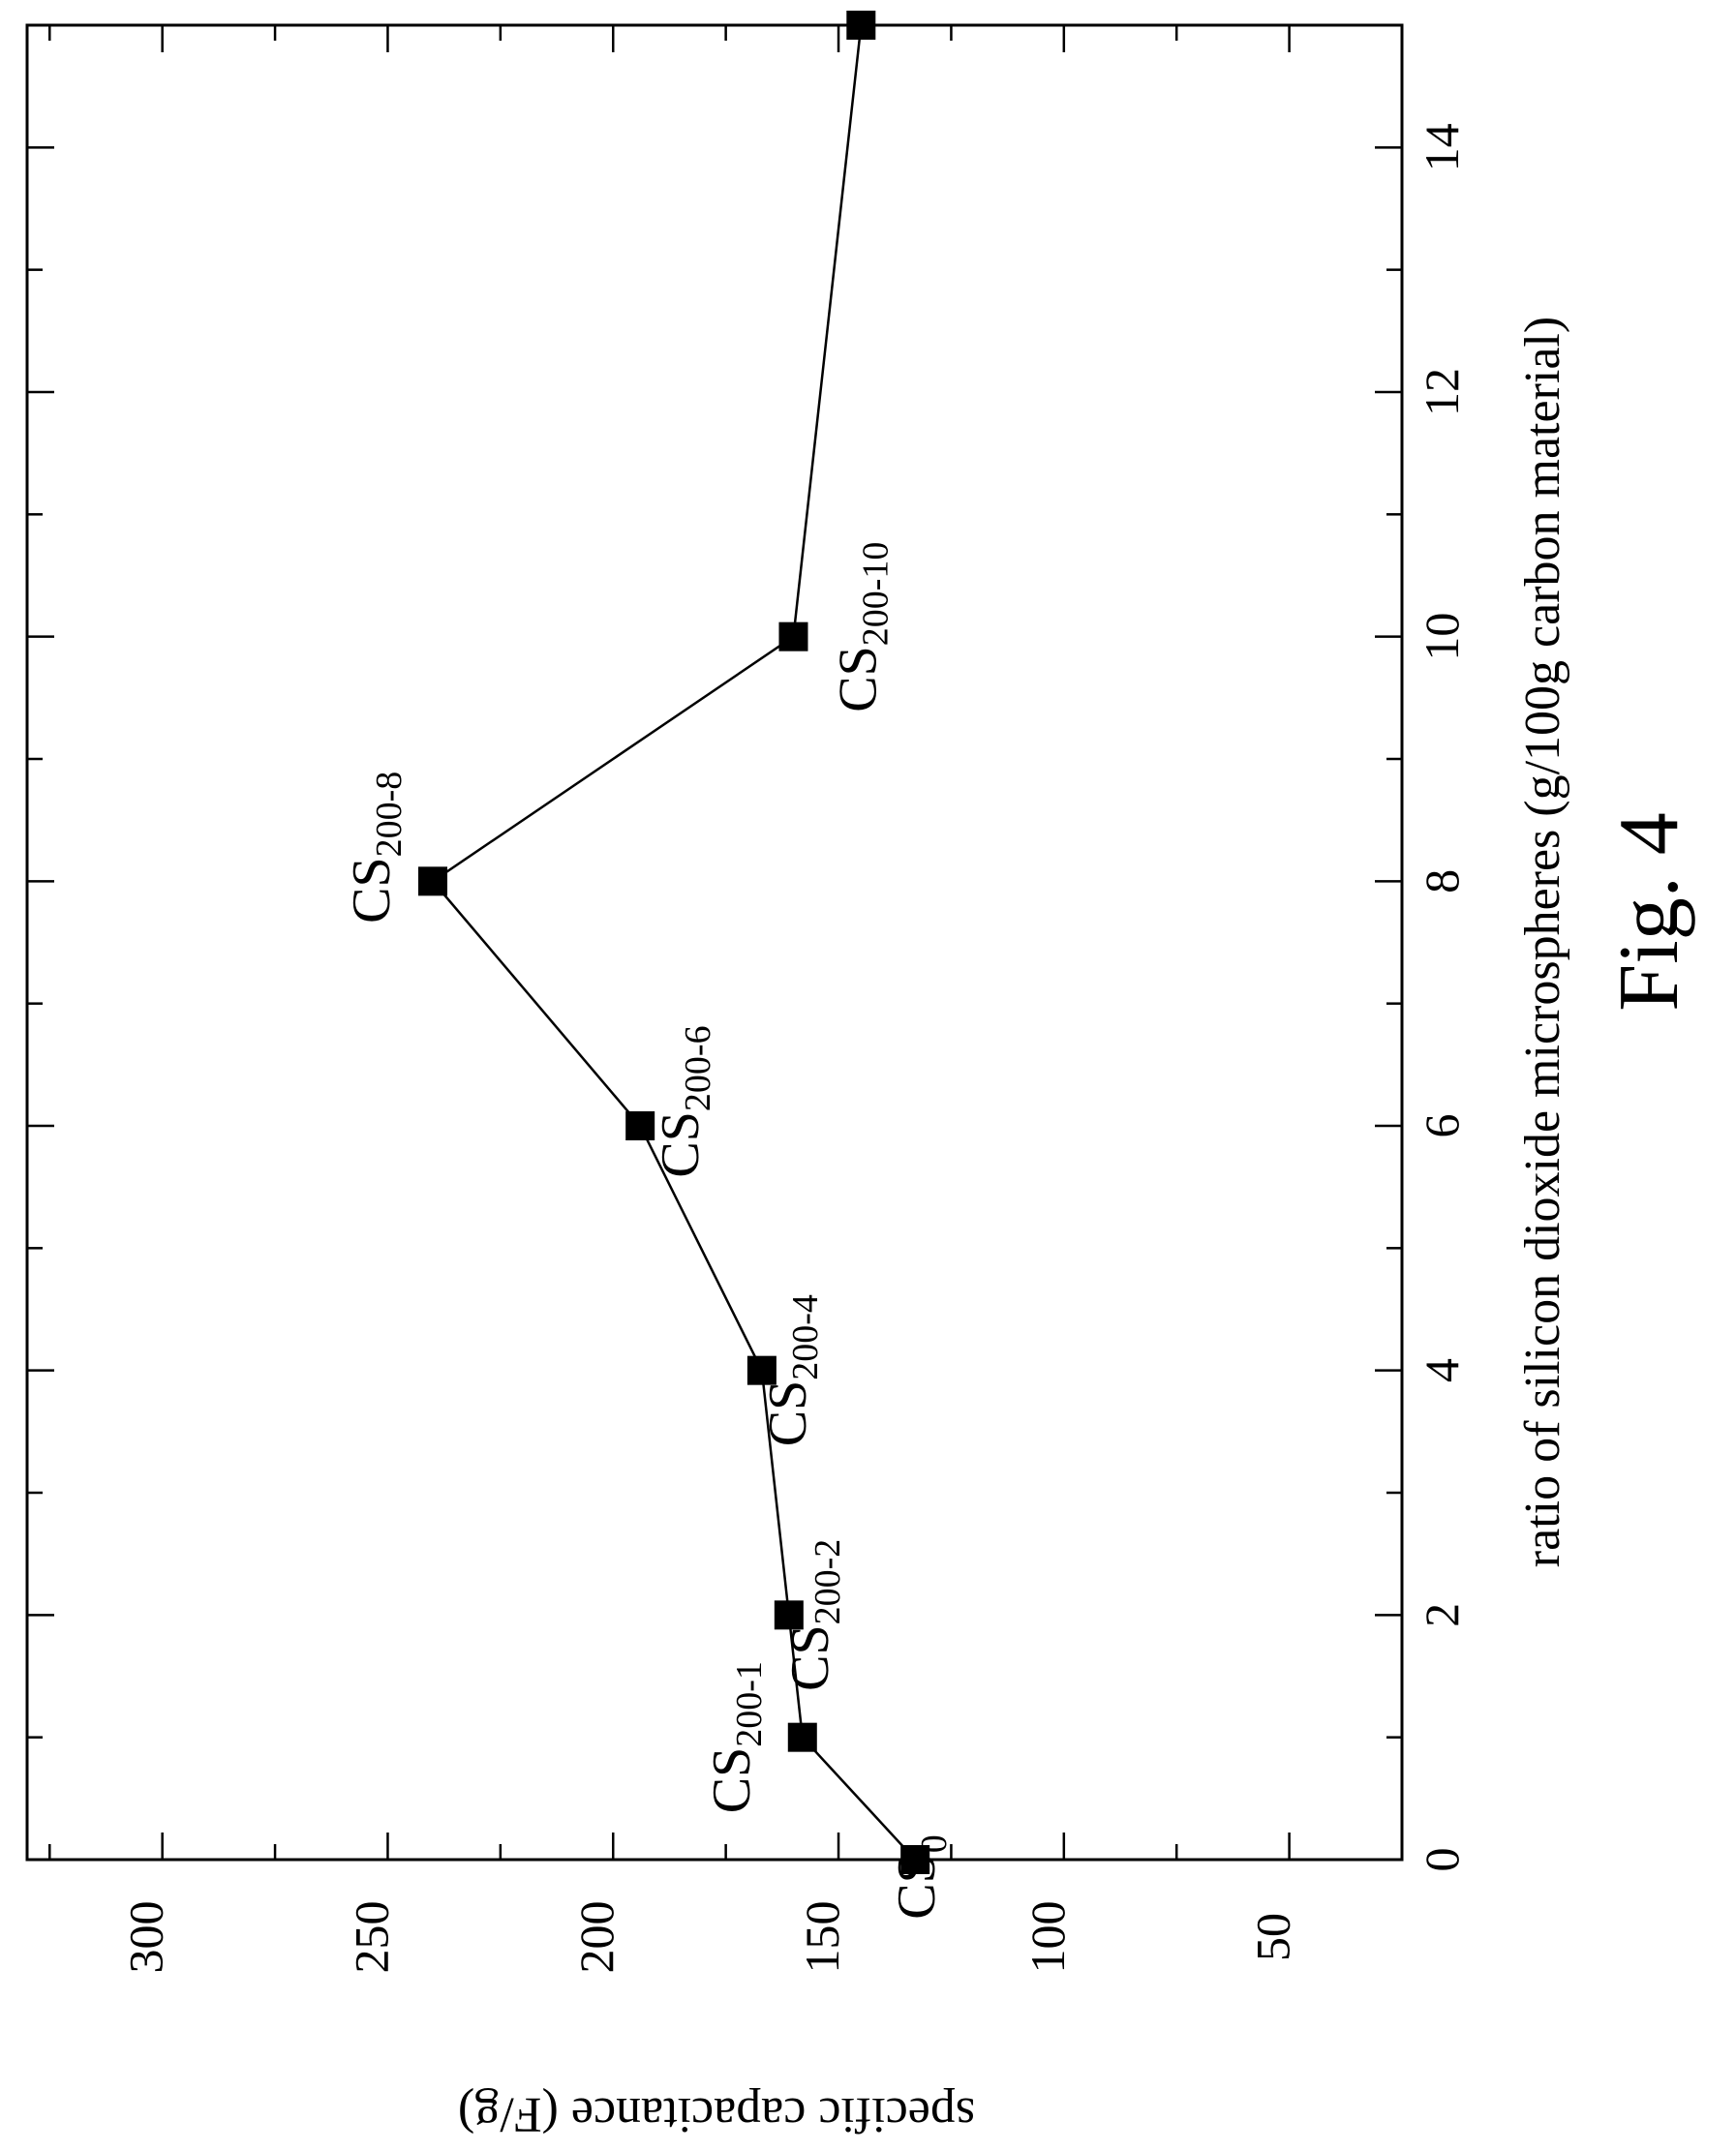  What do you see at coordinates (596, 1938) in the screenshot?
I see `y-tick-label: 200` at bounding box center [596, 1938].